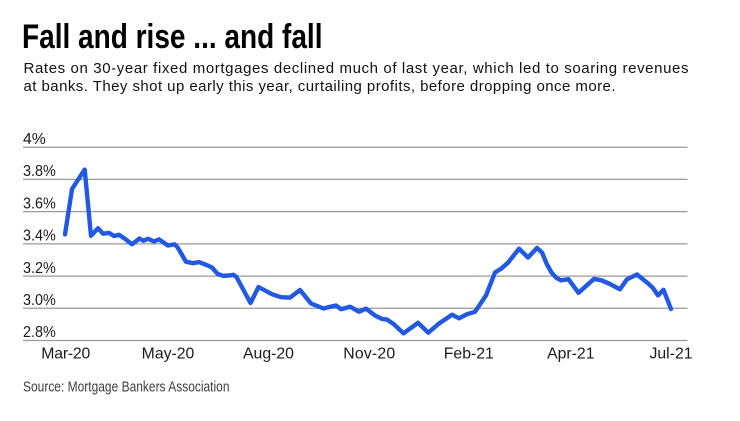 The image size is (740, 421). What do you see at coordinates (39, 171) in the screenshot?
I see `svg-text: 3.8%` at bounding box center [39, 171].